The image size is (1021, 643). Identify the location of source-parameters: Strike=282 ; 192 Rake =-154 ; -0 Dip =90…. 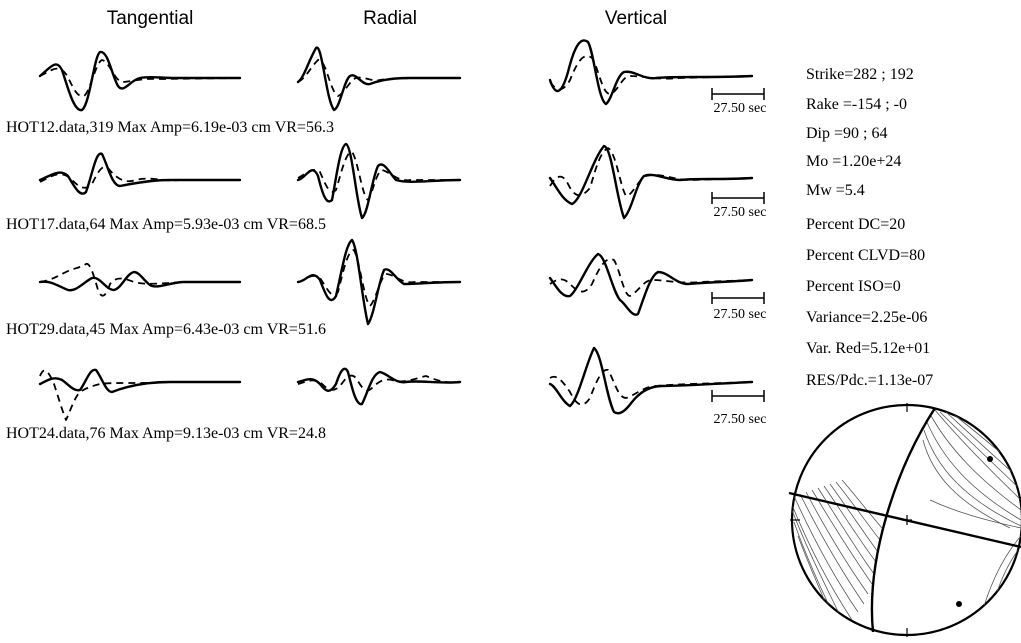
(869, 227).